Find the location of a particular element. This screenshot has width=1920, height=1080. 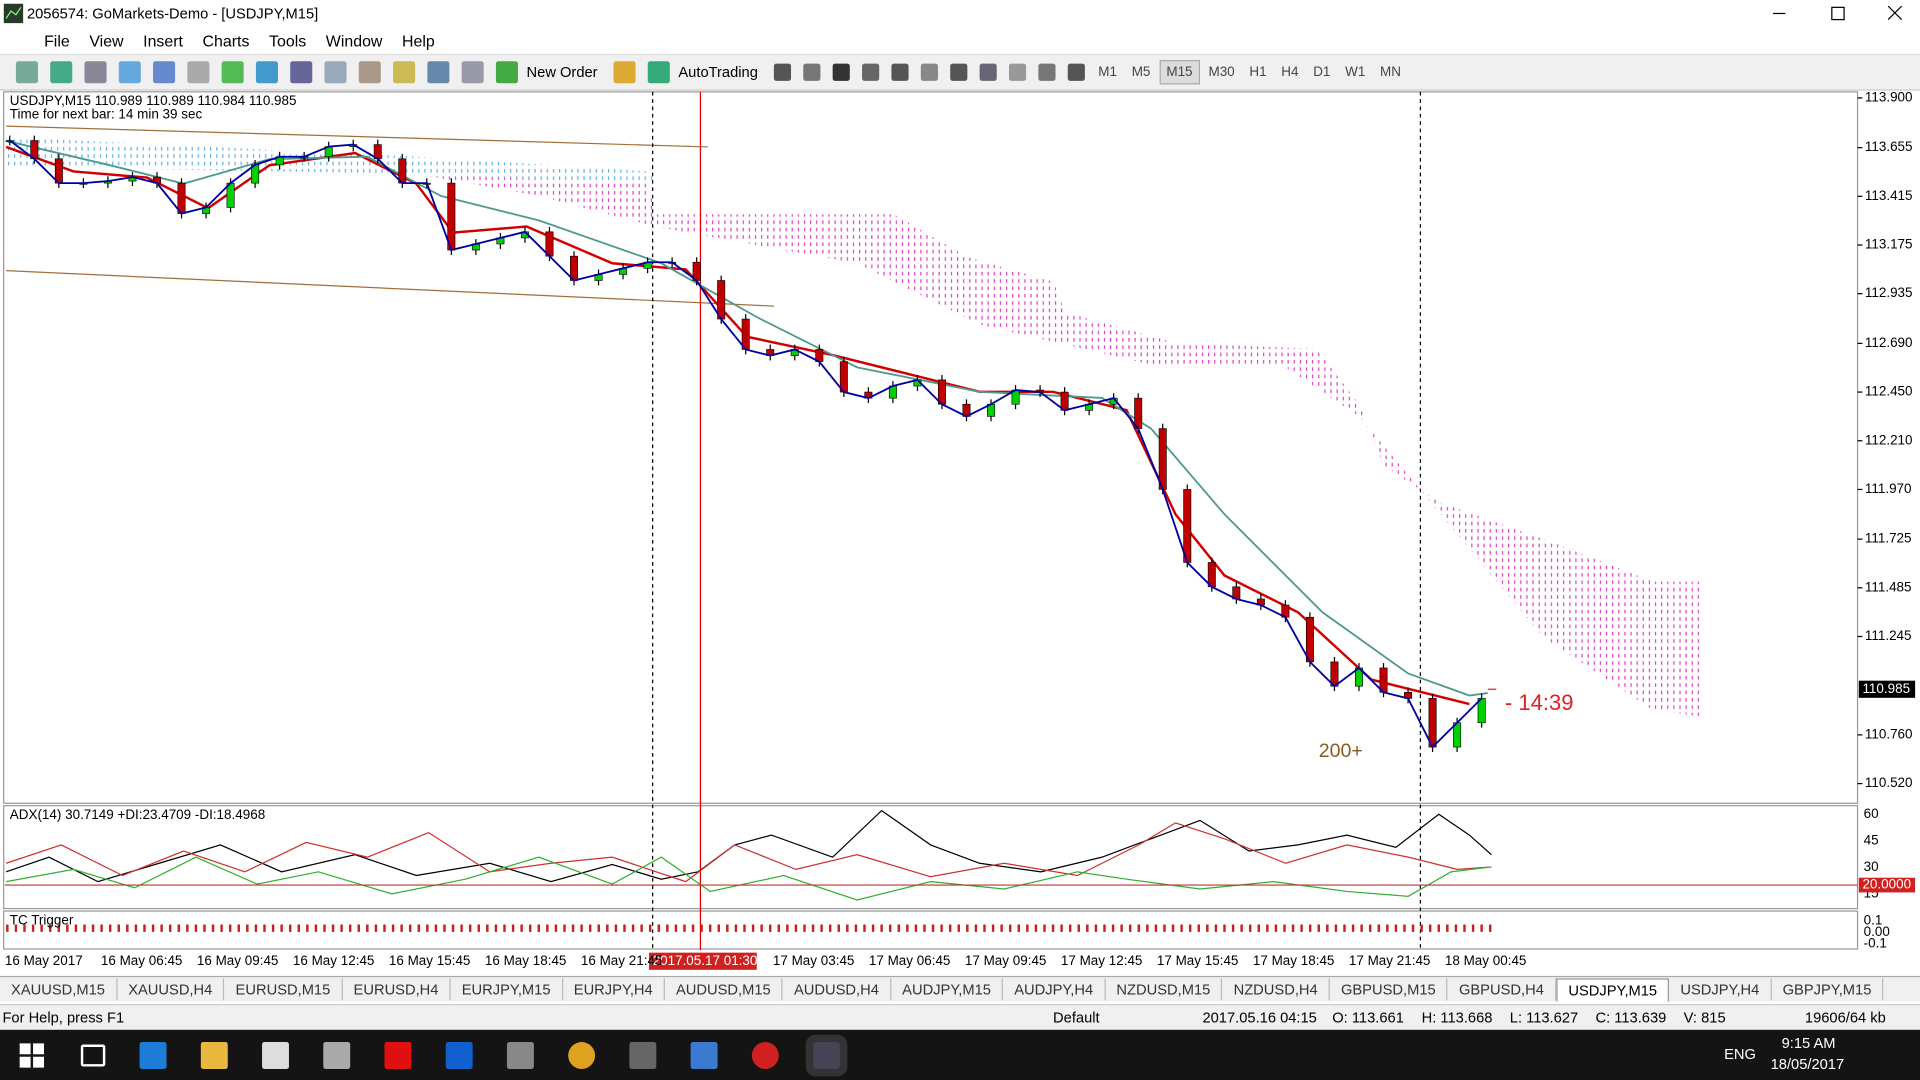

window-title: 2056574: GoMarkets-Demo - [USDJPY,M15] is located at coordinates (172, 13).